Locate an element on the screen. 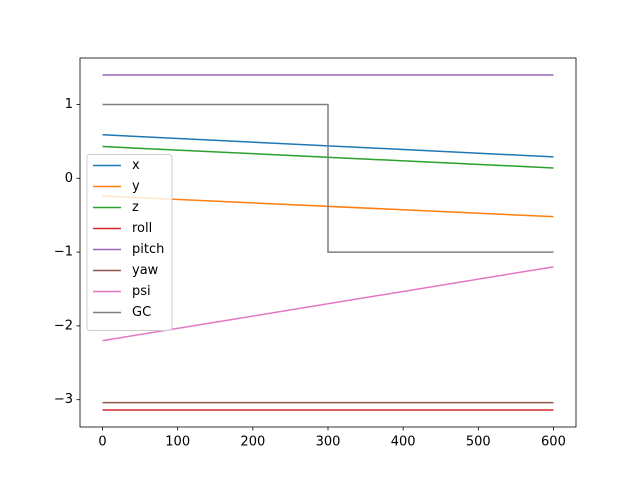 The height and width of the screenshot is (484, 640). legend-label: z is located at coordinates (135, 207).